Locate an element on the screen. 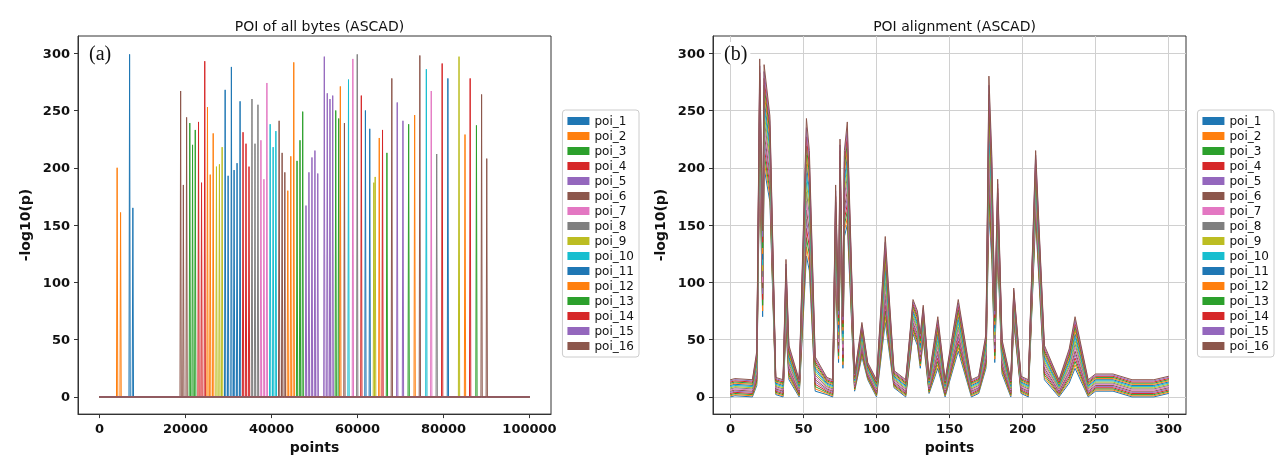 This screenshot has width=1286, height=467. x-tick-label: 50 is located at coordinates (803, 429).